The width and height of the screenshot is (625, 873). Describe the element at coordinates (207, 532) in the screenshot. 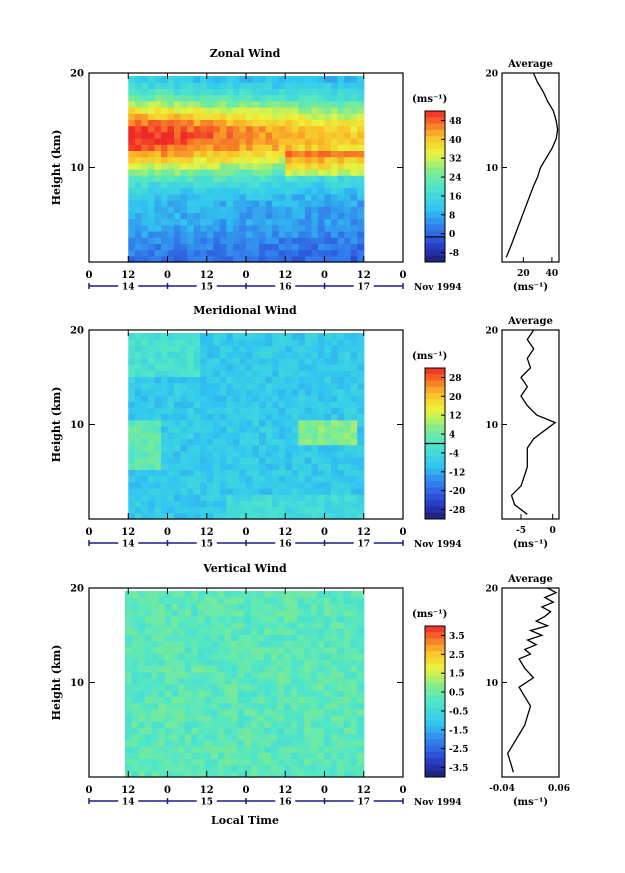

I see `x-tick-label: 12` at that location.